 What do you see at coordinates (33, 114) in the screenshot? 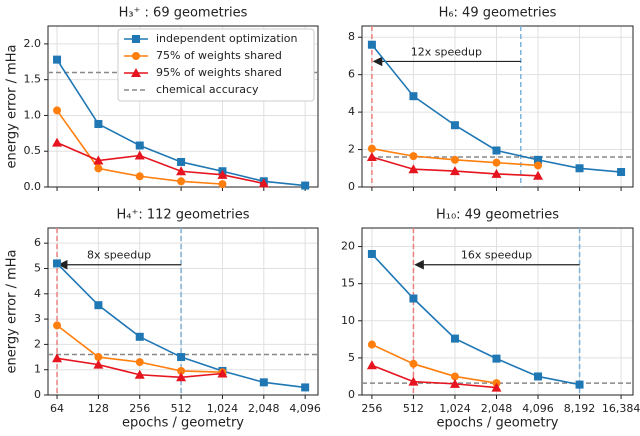
I see `y-tick-label: 1.0` at bounding box center [33, 114].